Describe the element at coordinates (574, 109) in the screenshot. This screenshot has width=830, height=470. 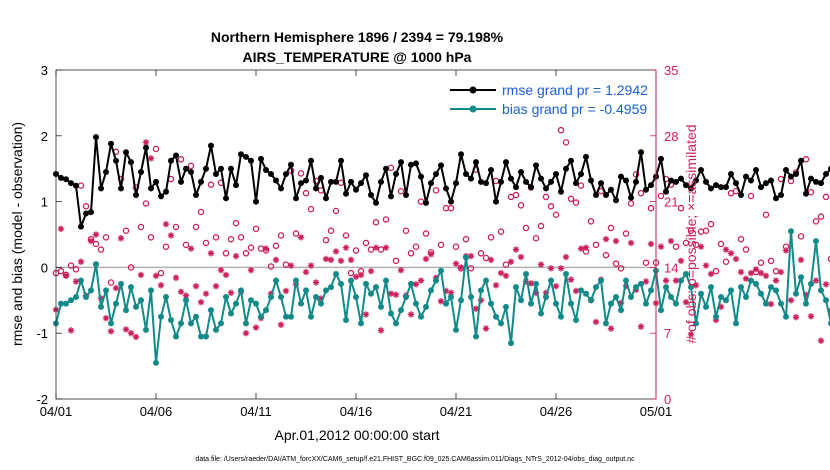
I see `legend-bias-label: bias grand pr = -0.4959` at that location.